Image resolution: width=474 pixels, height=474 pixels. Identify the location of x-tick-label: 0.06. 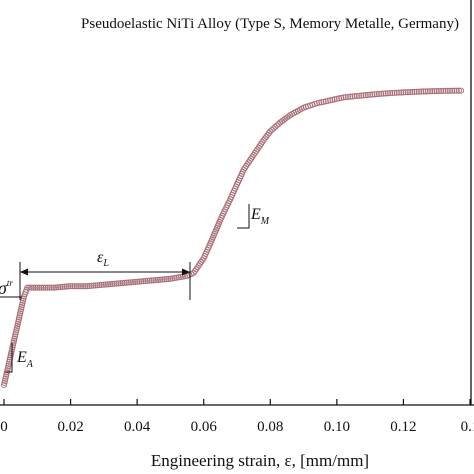
(204, 427).